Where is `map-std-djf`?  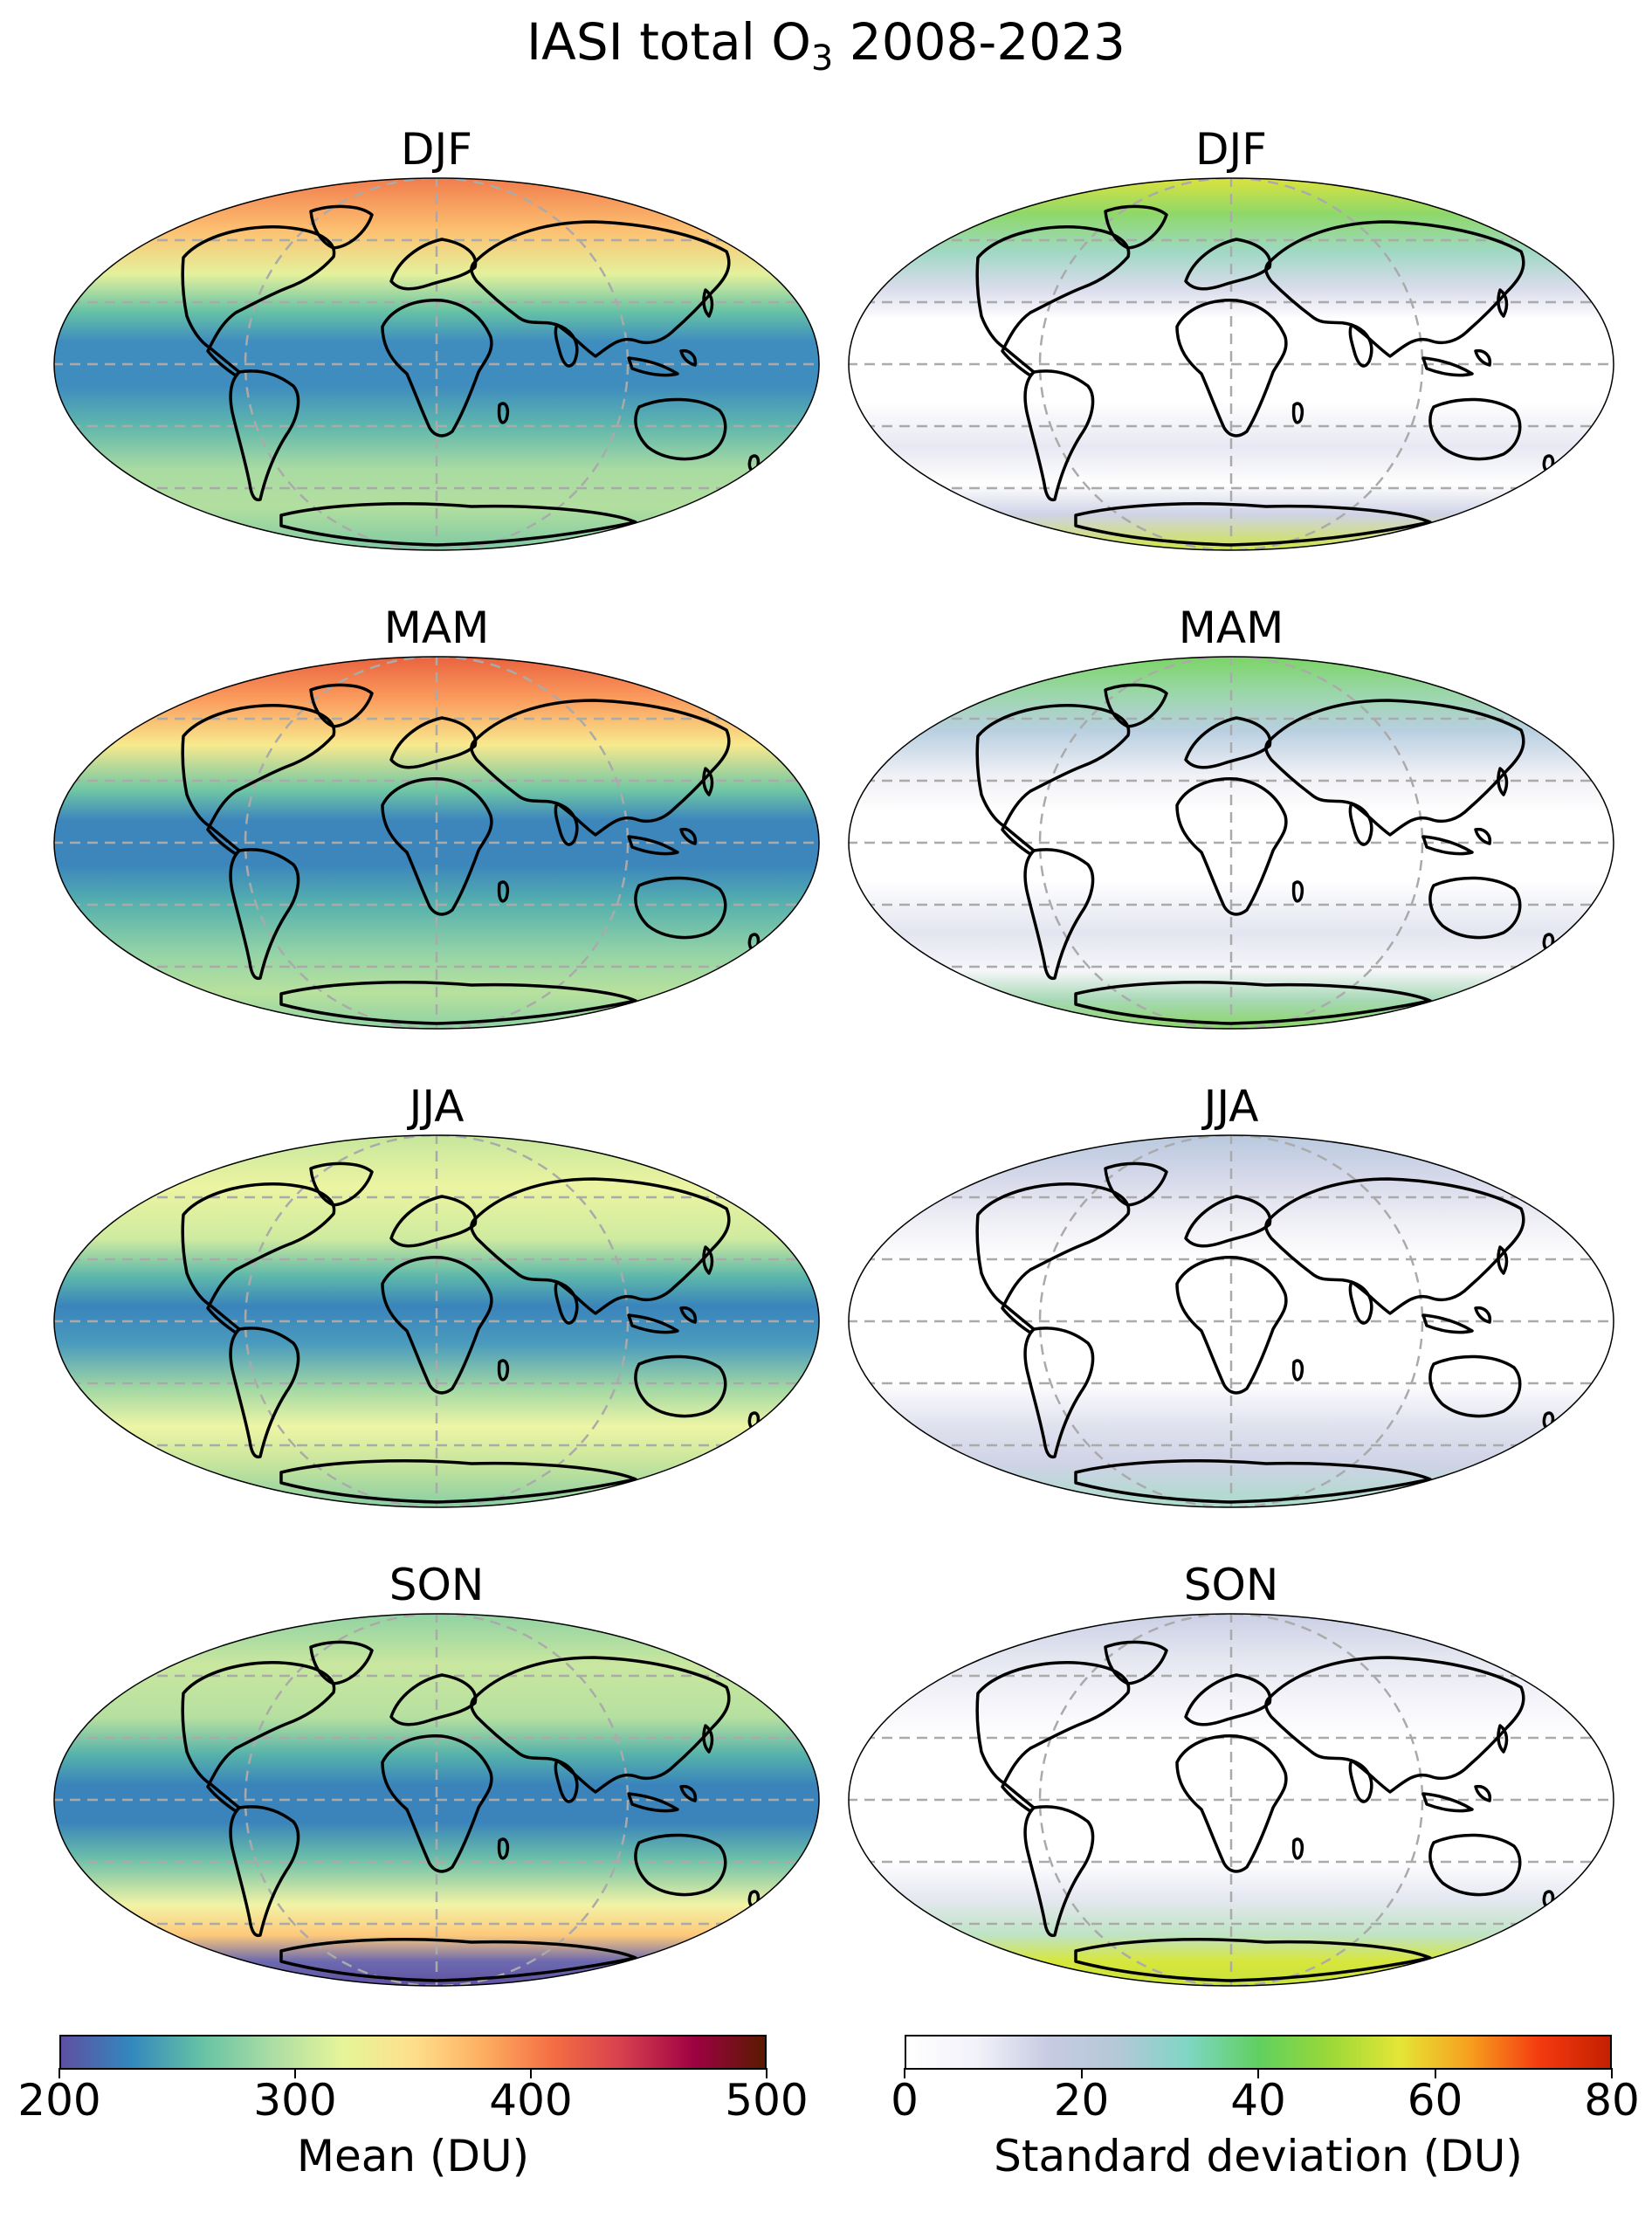
map-std-djf is located at coordinates (1231, 364).